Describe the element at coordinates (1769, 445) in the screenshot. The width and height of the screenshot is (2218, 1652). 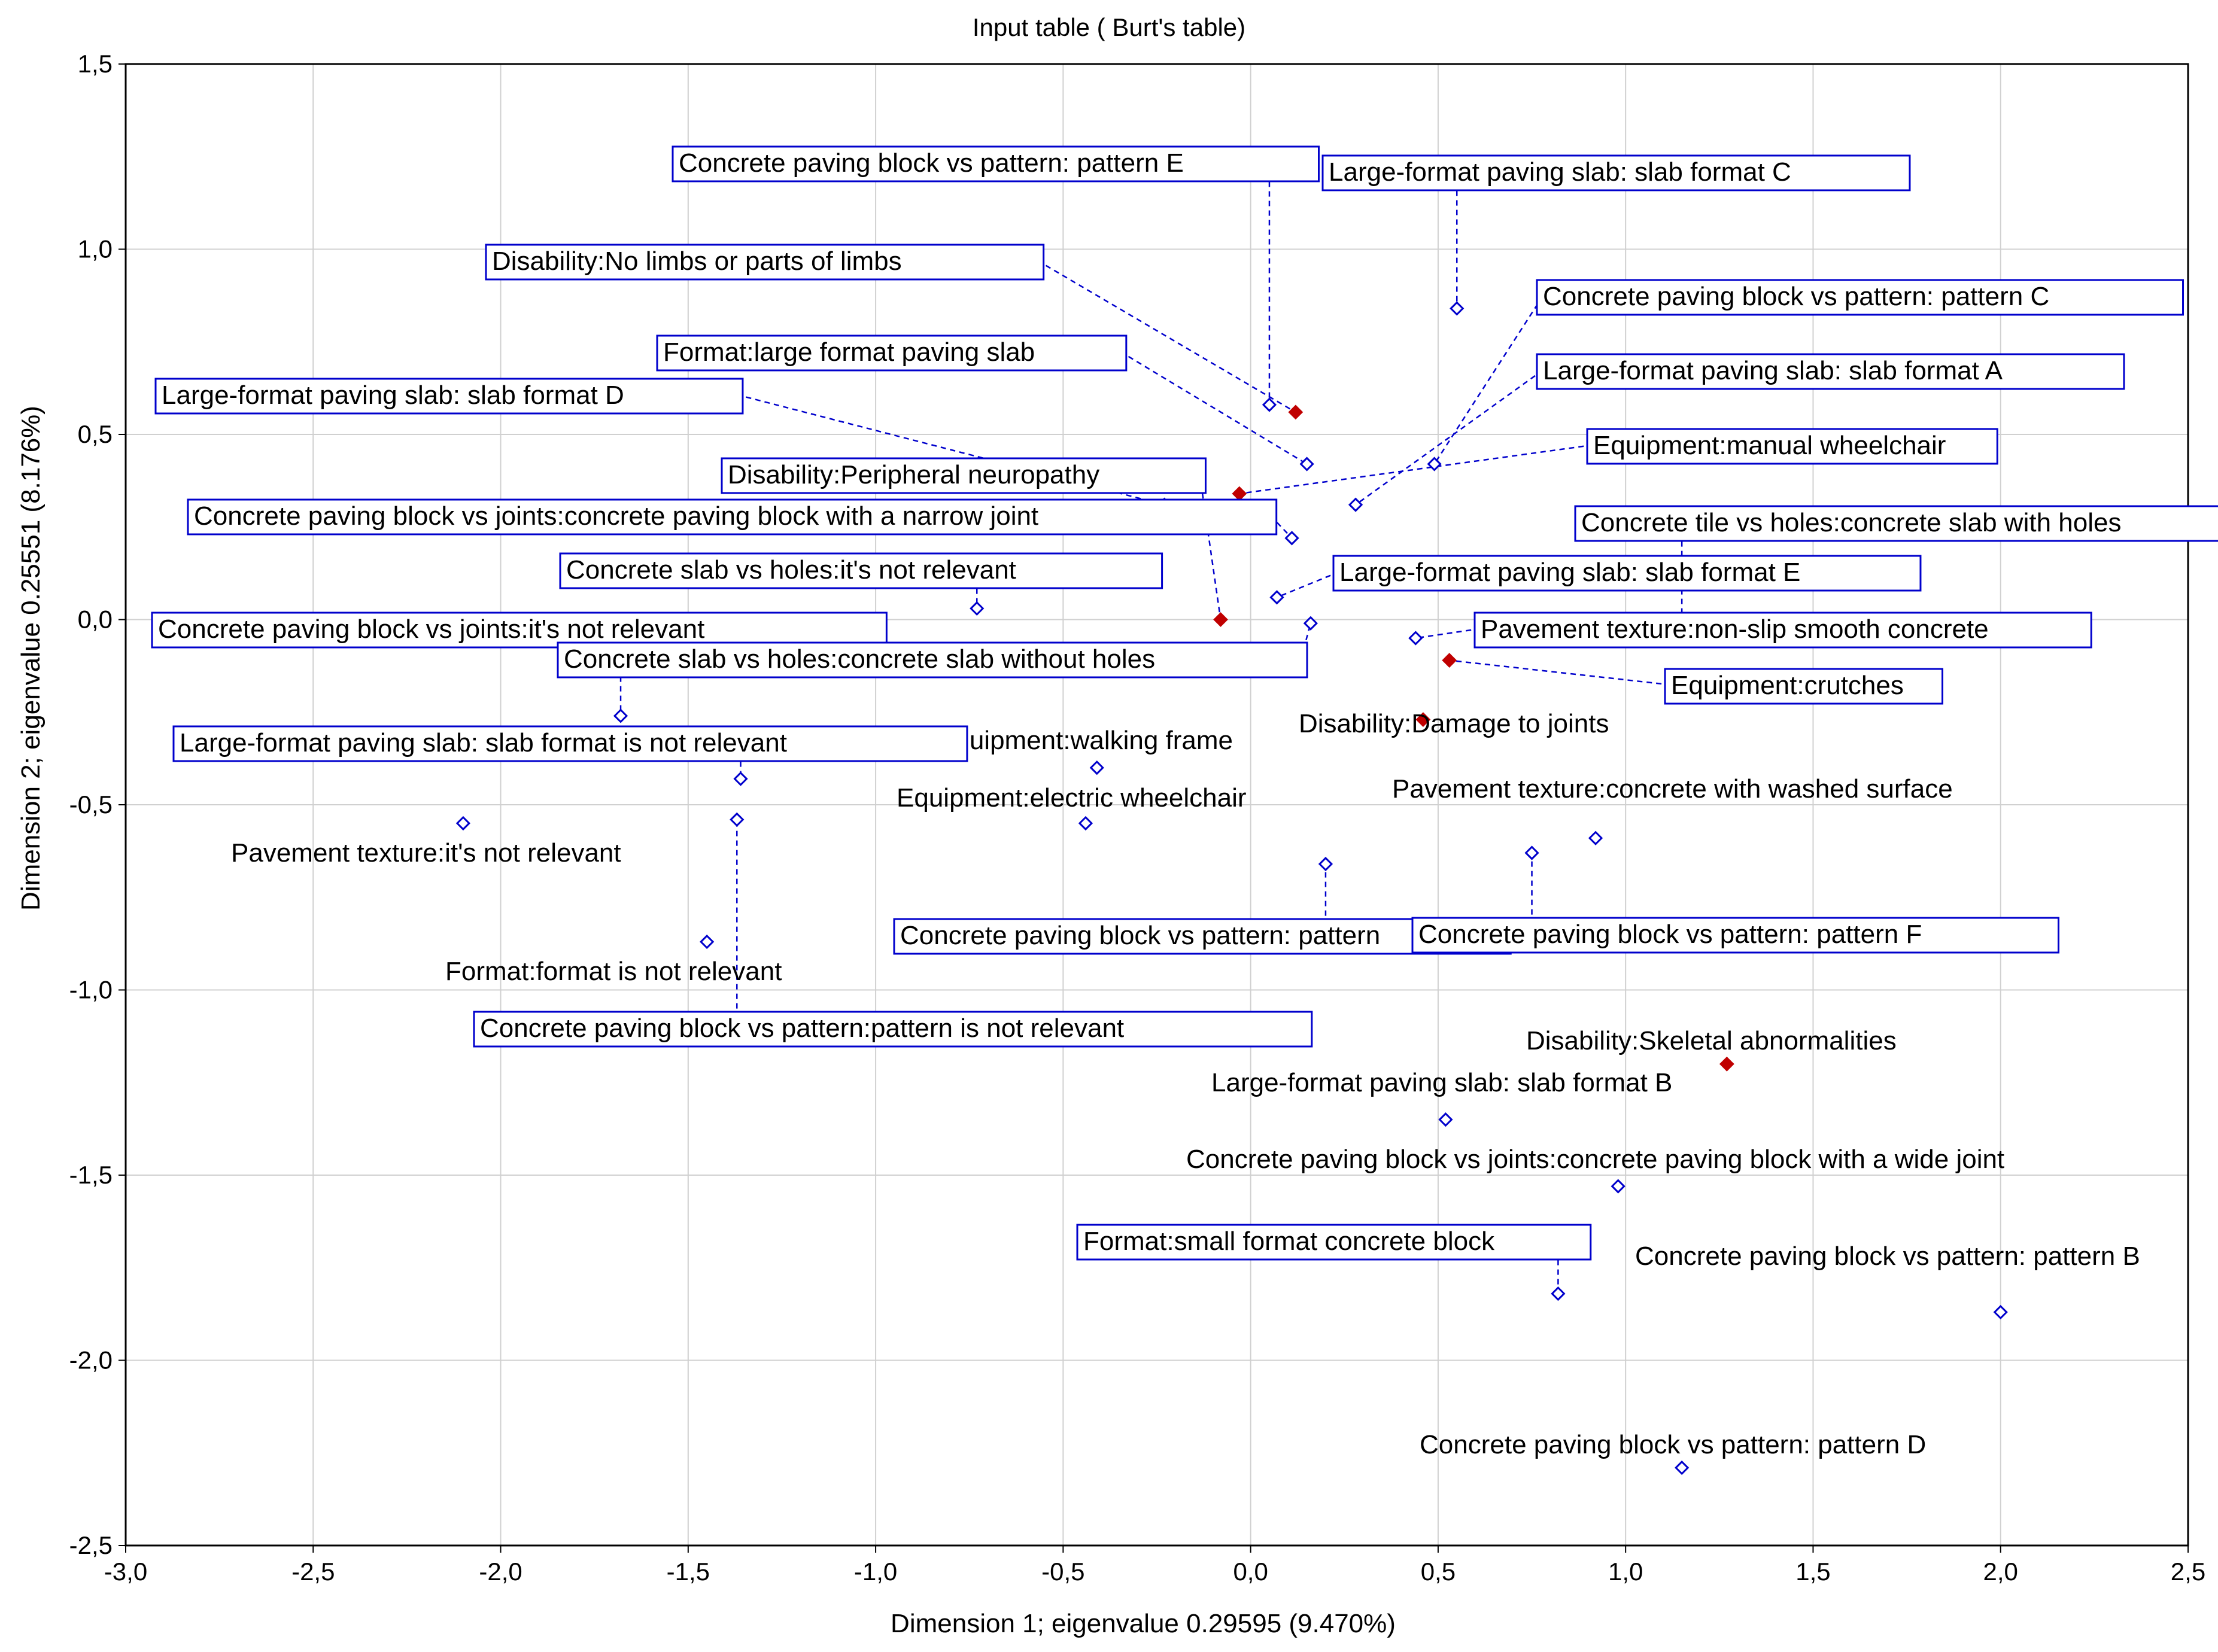
I see `point-label: Equipment:manual wheelchair` at that location.